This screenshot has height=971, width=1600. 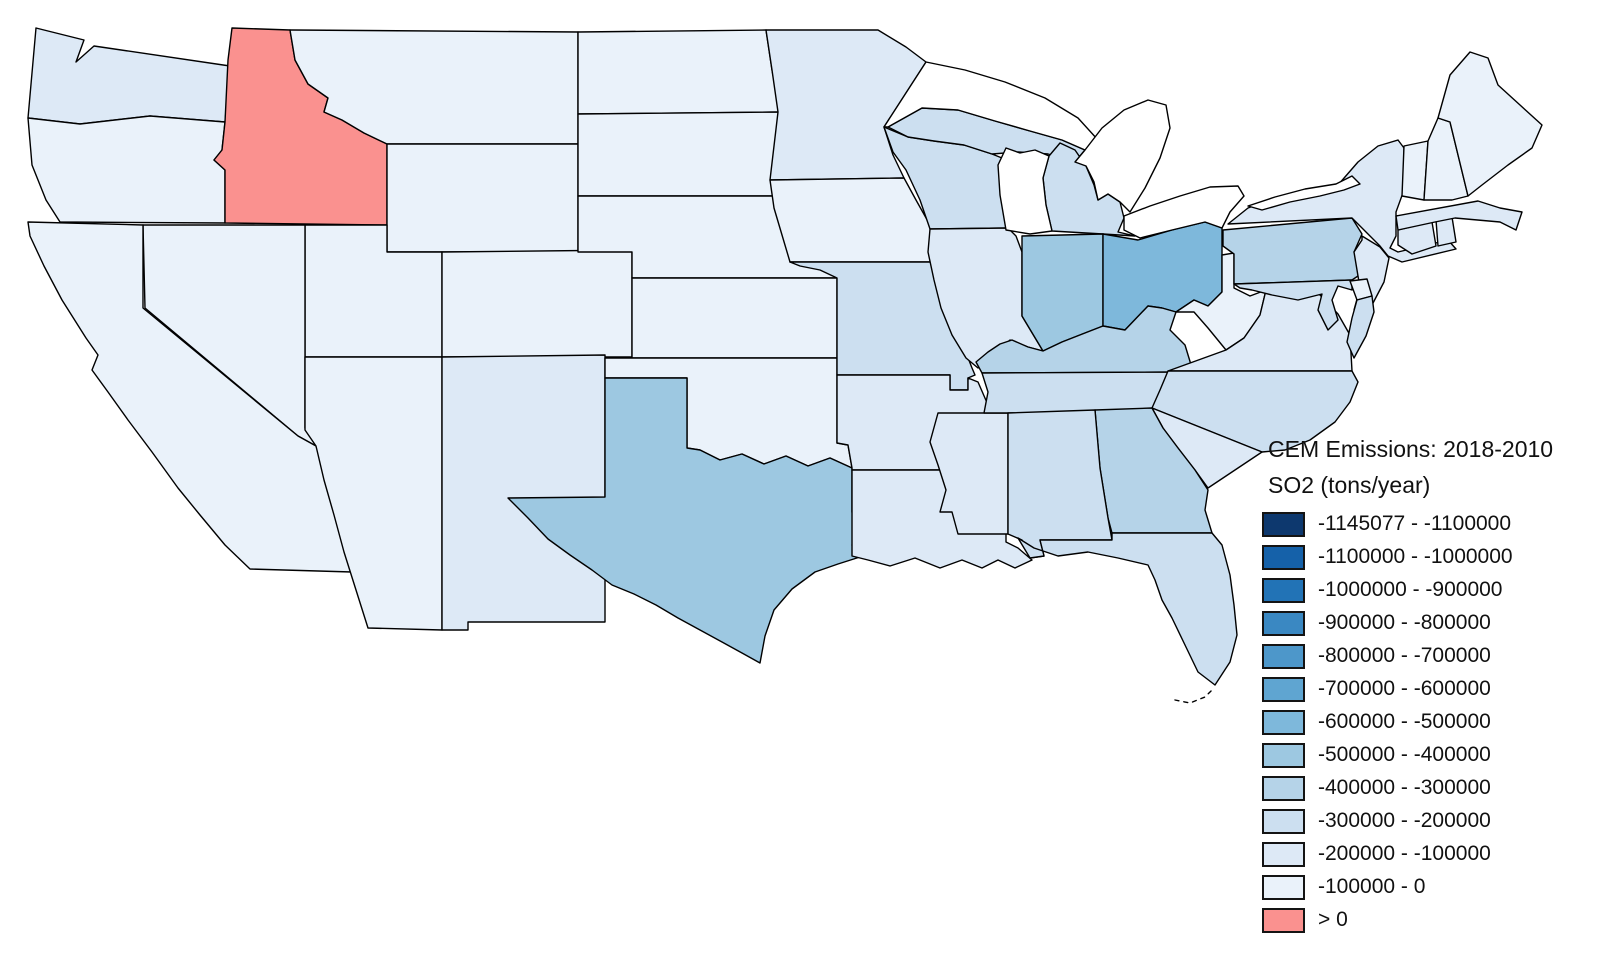 What do you see at coordinates (1410, 589) in the screenshot?
I see `legend-label: -1000000 - -900000` at bounding box center [1410, 589].